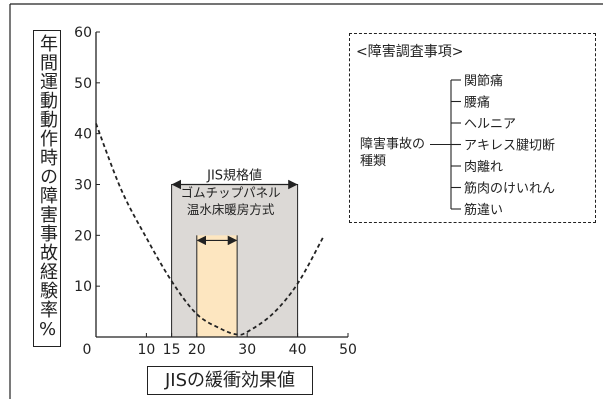 The height and width of the screenshot is (399, 608). Describe the element at coordinates (509, 146) in the screenshot. I see `legend-item: アキレス腱切断` at that location.